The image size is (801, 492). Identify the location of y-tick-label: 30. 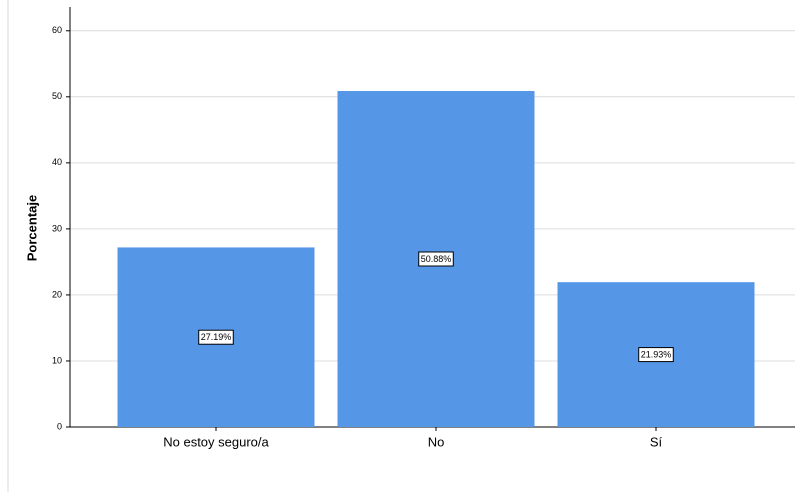
(57, 228).